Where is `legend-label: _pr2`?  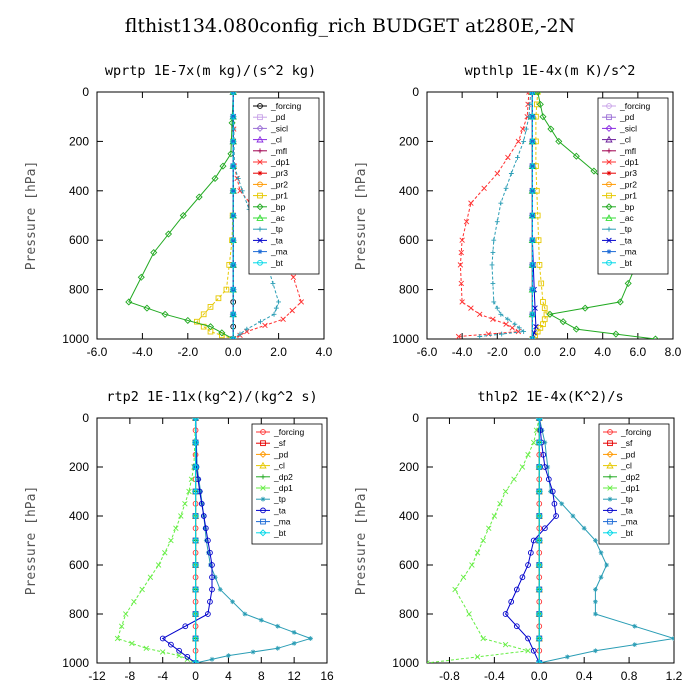
legend-label: _pr2 is located at coordinates (279, 184).